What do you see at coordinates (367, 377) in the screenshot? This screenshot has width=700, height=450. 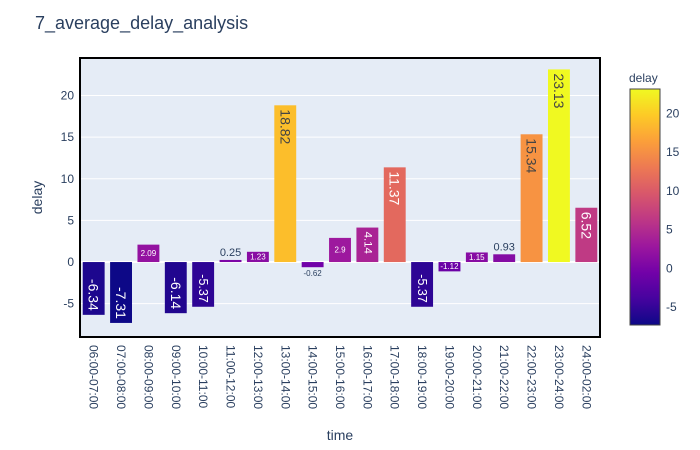 I see `x-tick-label: 16:00-17:00` at bounding box center [367, 377].